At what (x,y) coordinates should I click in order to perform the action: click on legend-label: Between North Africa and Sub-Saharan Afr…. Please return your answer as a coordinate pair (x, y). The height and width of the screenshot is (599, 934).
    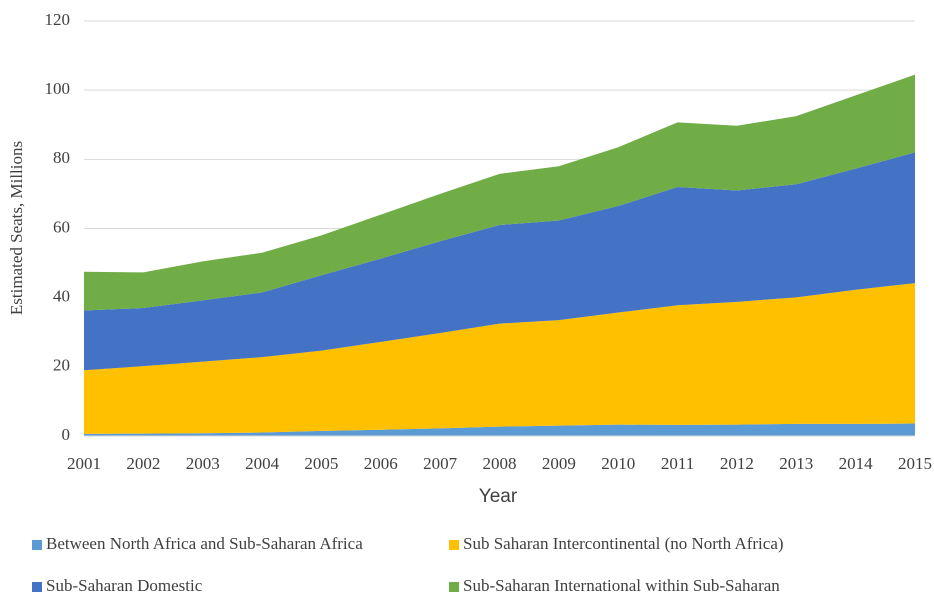
    Looking at the image, I should click on (204, 543).